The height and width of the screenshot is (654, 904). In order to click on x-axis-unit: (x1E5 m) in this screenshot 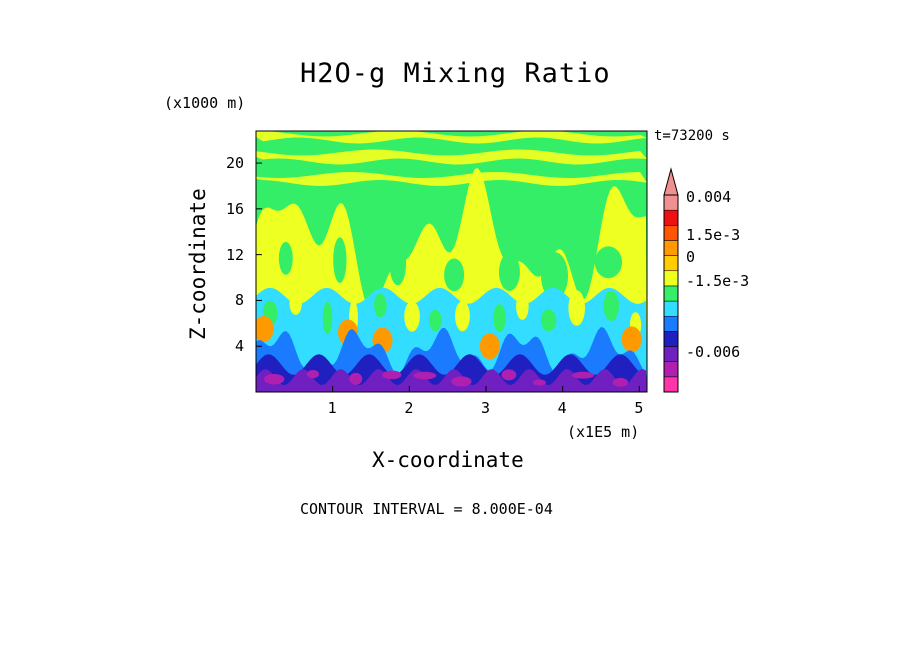, I will do `click(603, 432)`.